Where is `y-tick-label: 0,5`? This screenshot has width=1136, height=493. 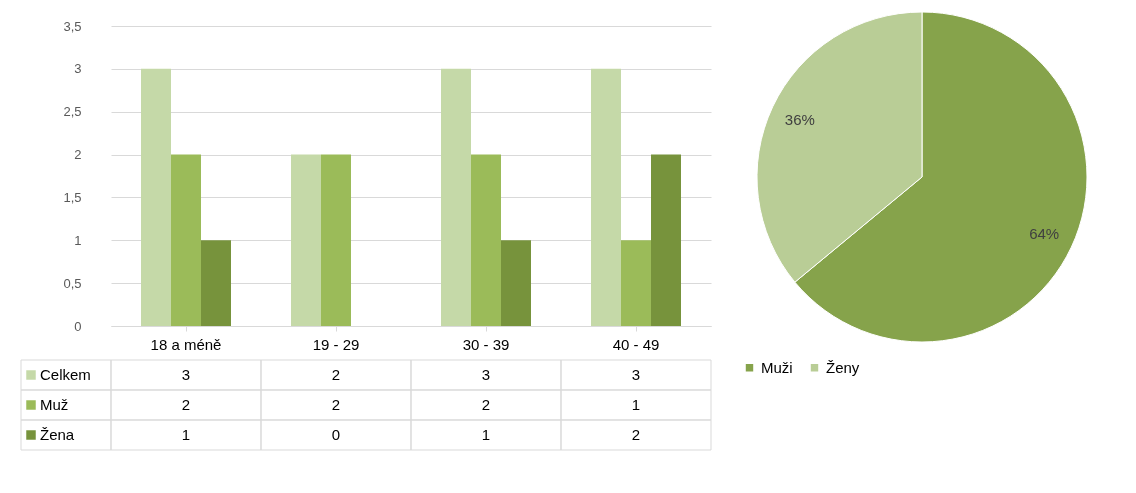
y-tick-label: 0,5 is located at coordinates (72, 283).